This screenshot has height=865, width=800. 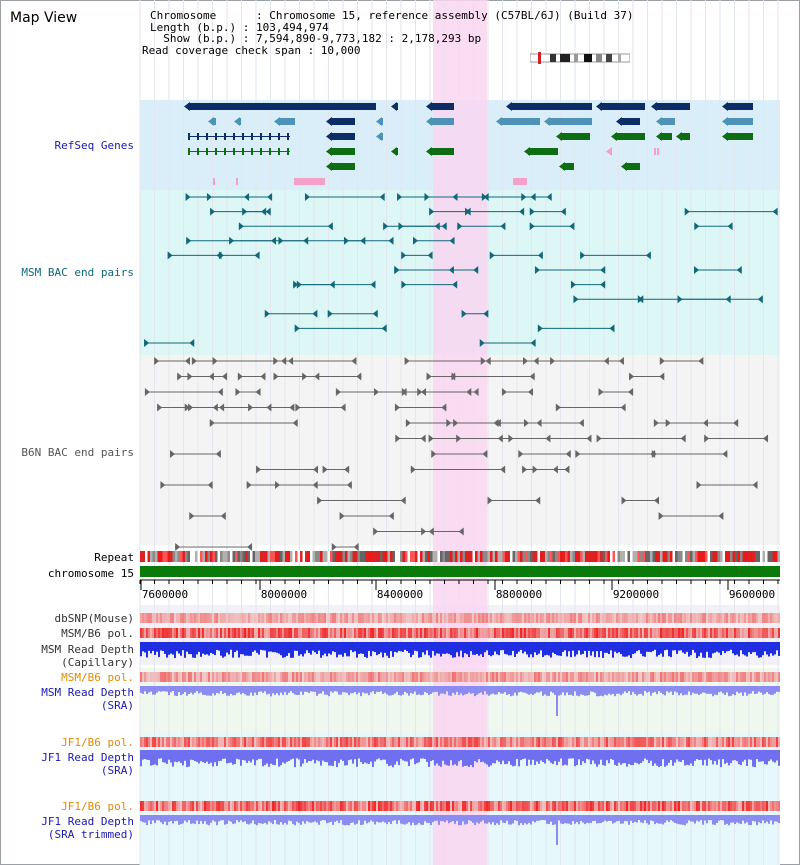 I want to click on track-label-b6n-bac: B6N BAC end pairs, so click(x=77, y=452).